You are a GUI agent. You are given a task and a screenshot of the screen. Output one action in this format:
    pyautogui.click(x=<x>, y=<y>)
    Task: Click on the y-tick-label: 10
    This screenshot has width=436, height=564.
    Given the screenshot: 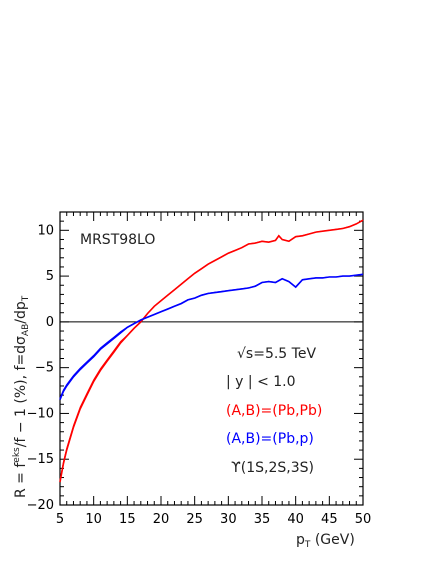 What is the action you would take?
    pyautogui.click(x=45, y=230)
    